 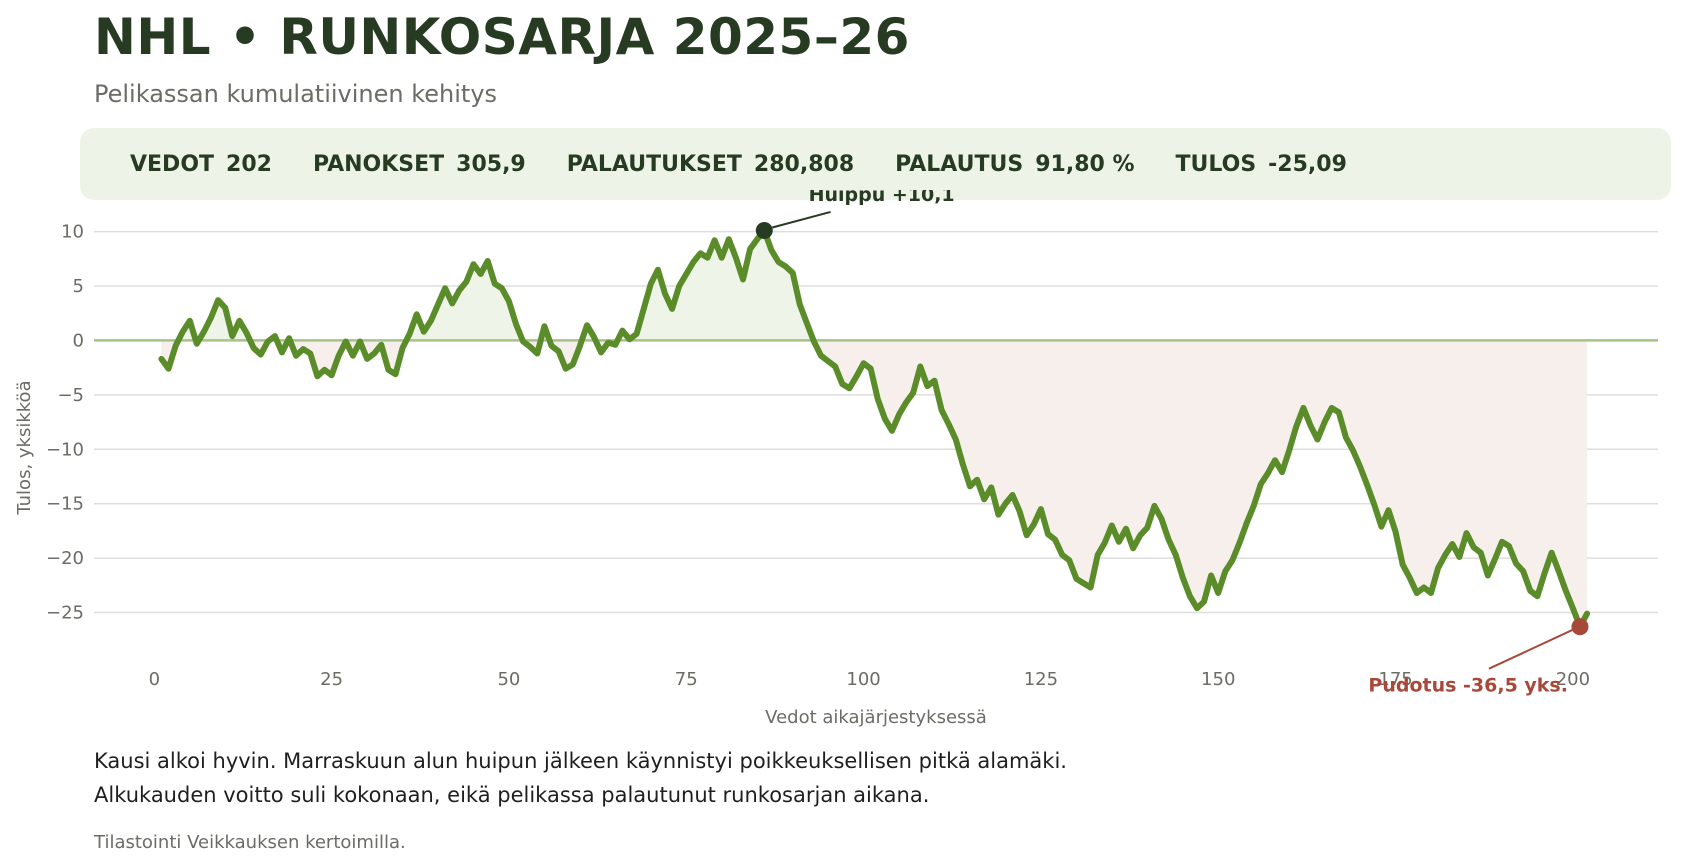 What do you see at coordinates (654, 164) in the screenshot?
I see `stat-label: PALAUTUKSET` at bounding box center [654, 164].